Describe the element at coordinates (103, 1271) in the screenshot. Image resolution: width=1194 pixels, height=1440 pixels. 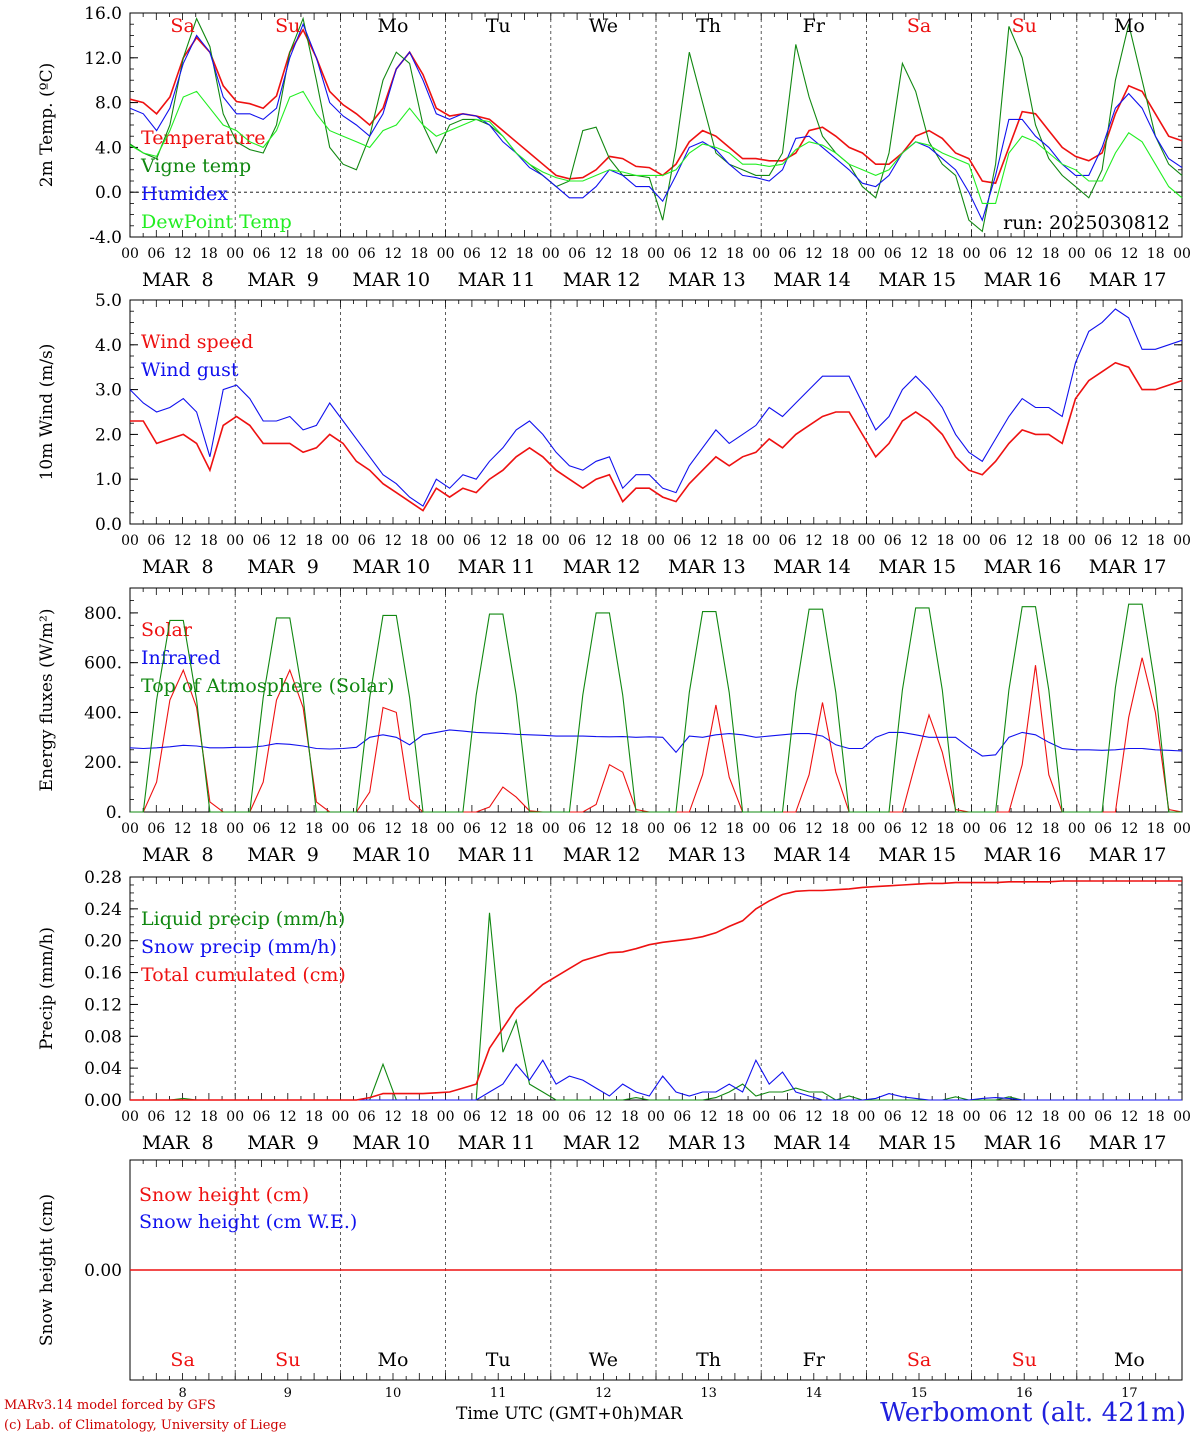
I see `y-tick-label: 0.00` at that location.